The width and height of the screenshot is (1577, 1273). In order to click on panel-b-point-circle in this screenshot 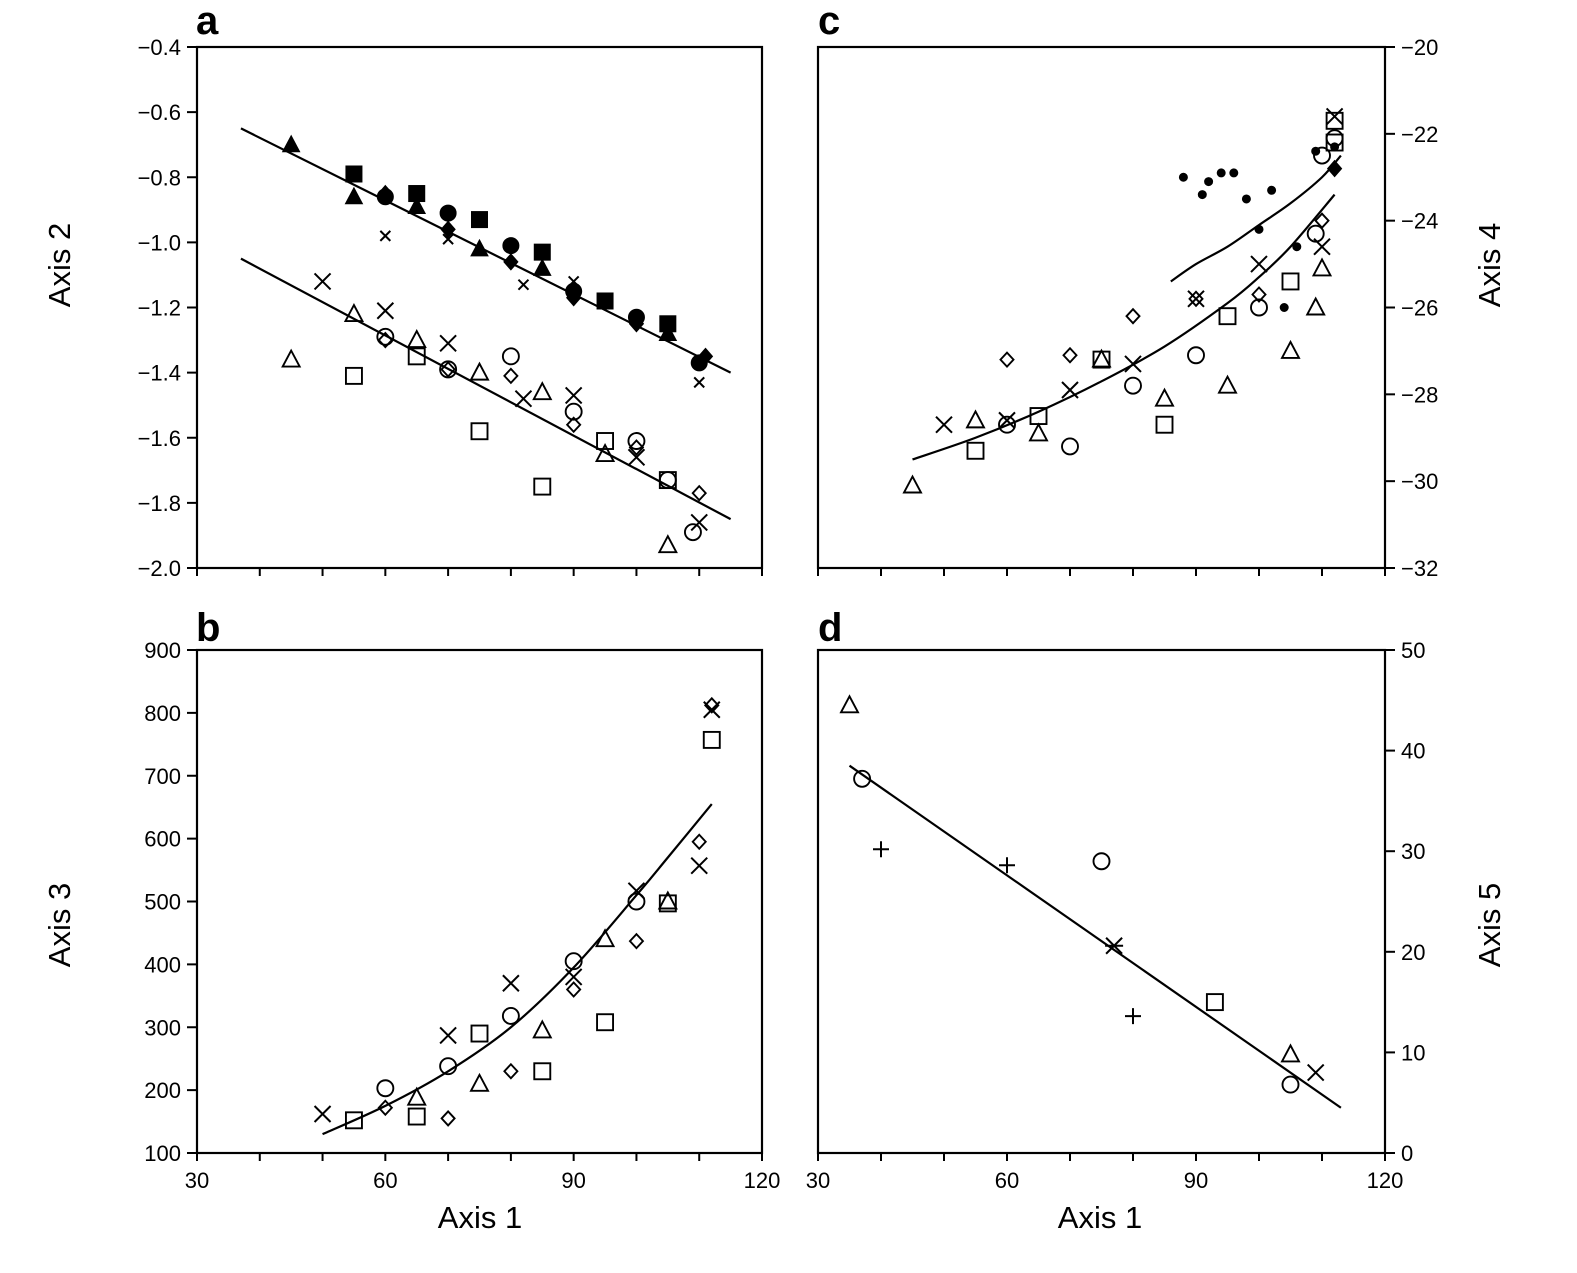, I will do `click(573, 961)`.